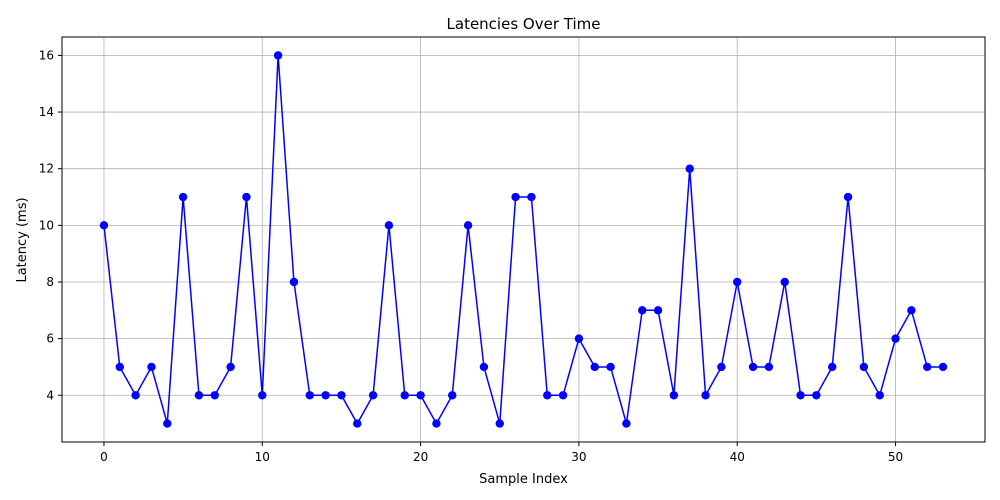  What do you see at coordinates (46, 225) in the screenshot?
I see `y-tick-label: 10` at bounding box center [46, 225].